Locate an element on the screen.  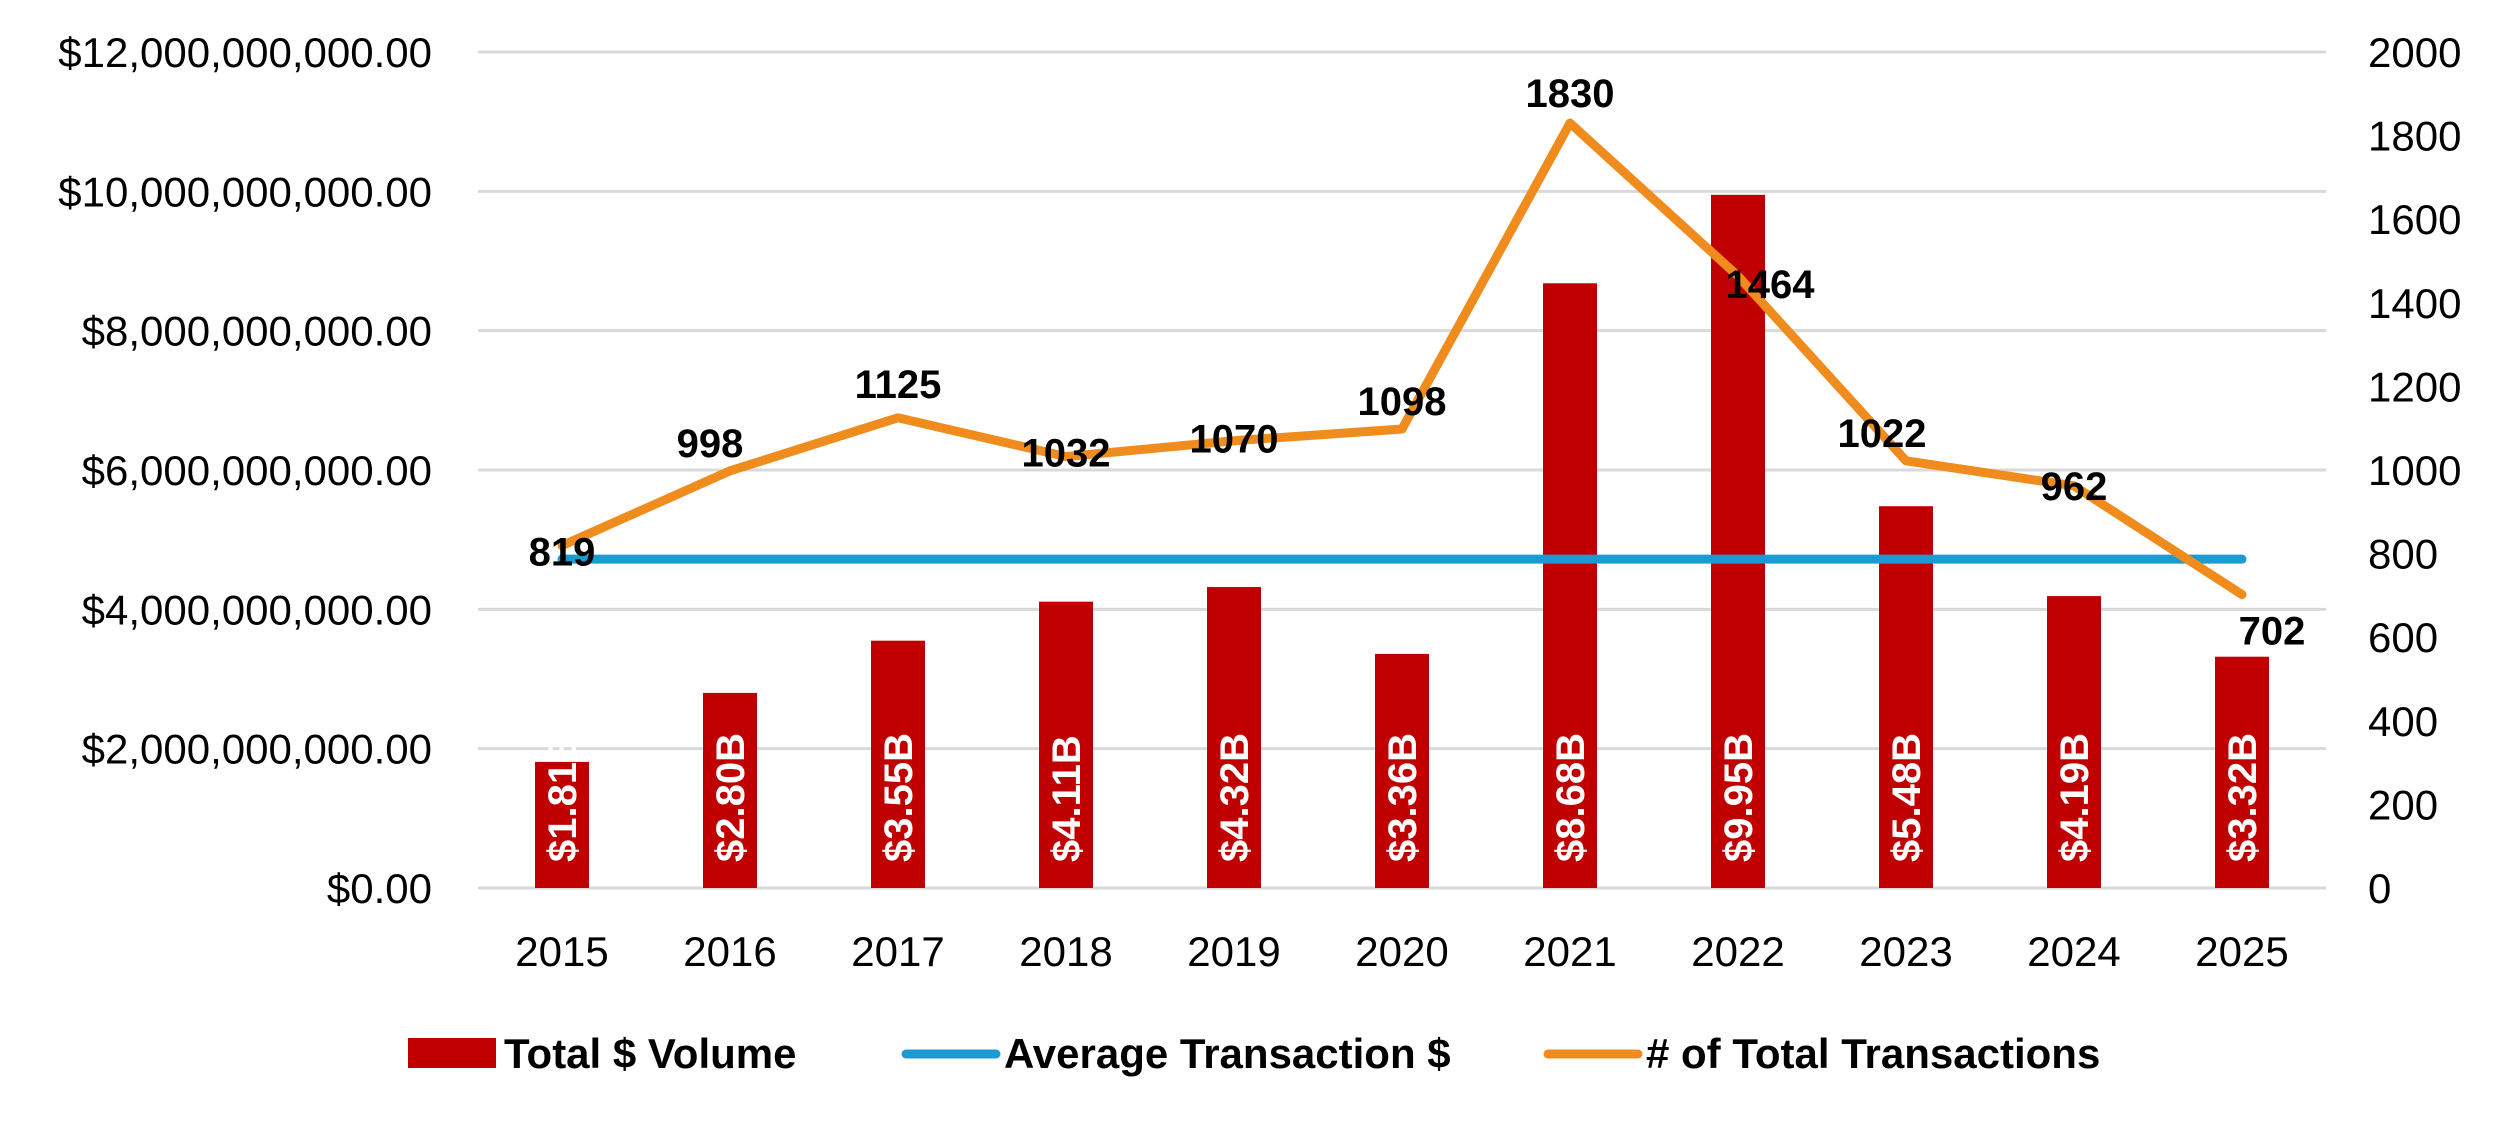
bar-value-label: $2.80B is located at coordinates (731, 797).